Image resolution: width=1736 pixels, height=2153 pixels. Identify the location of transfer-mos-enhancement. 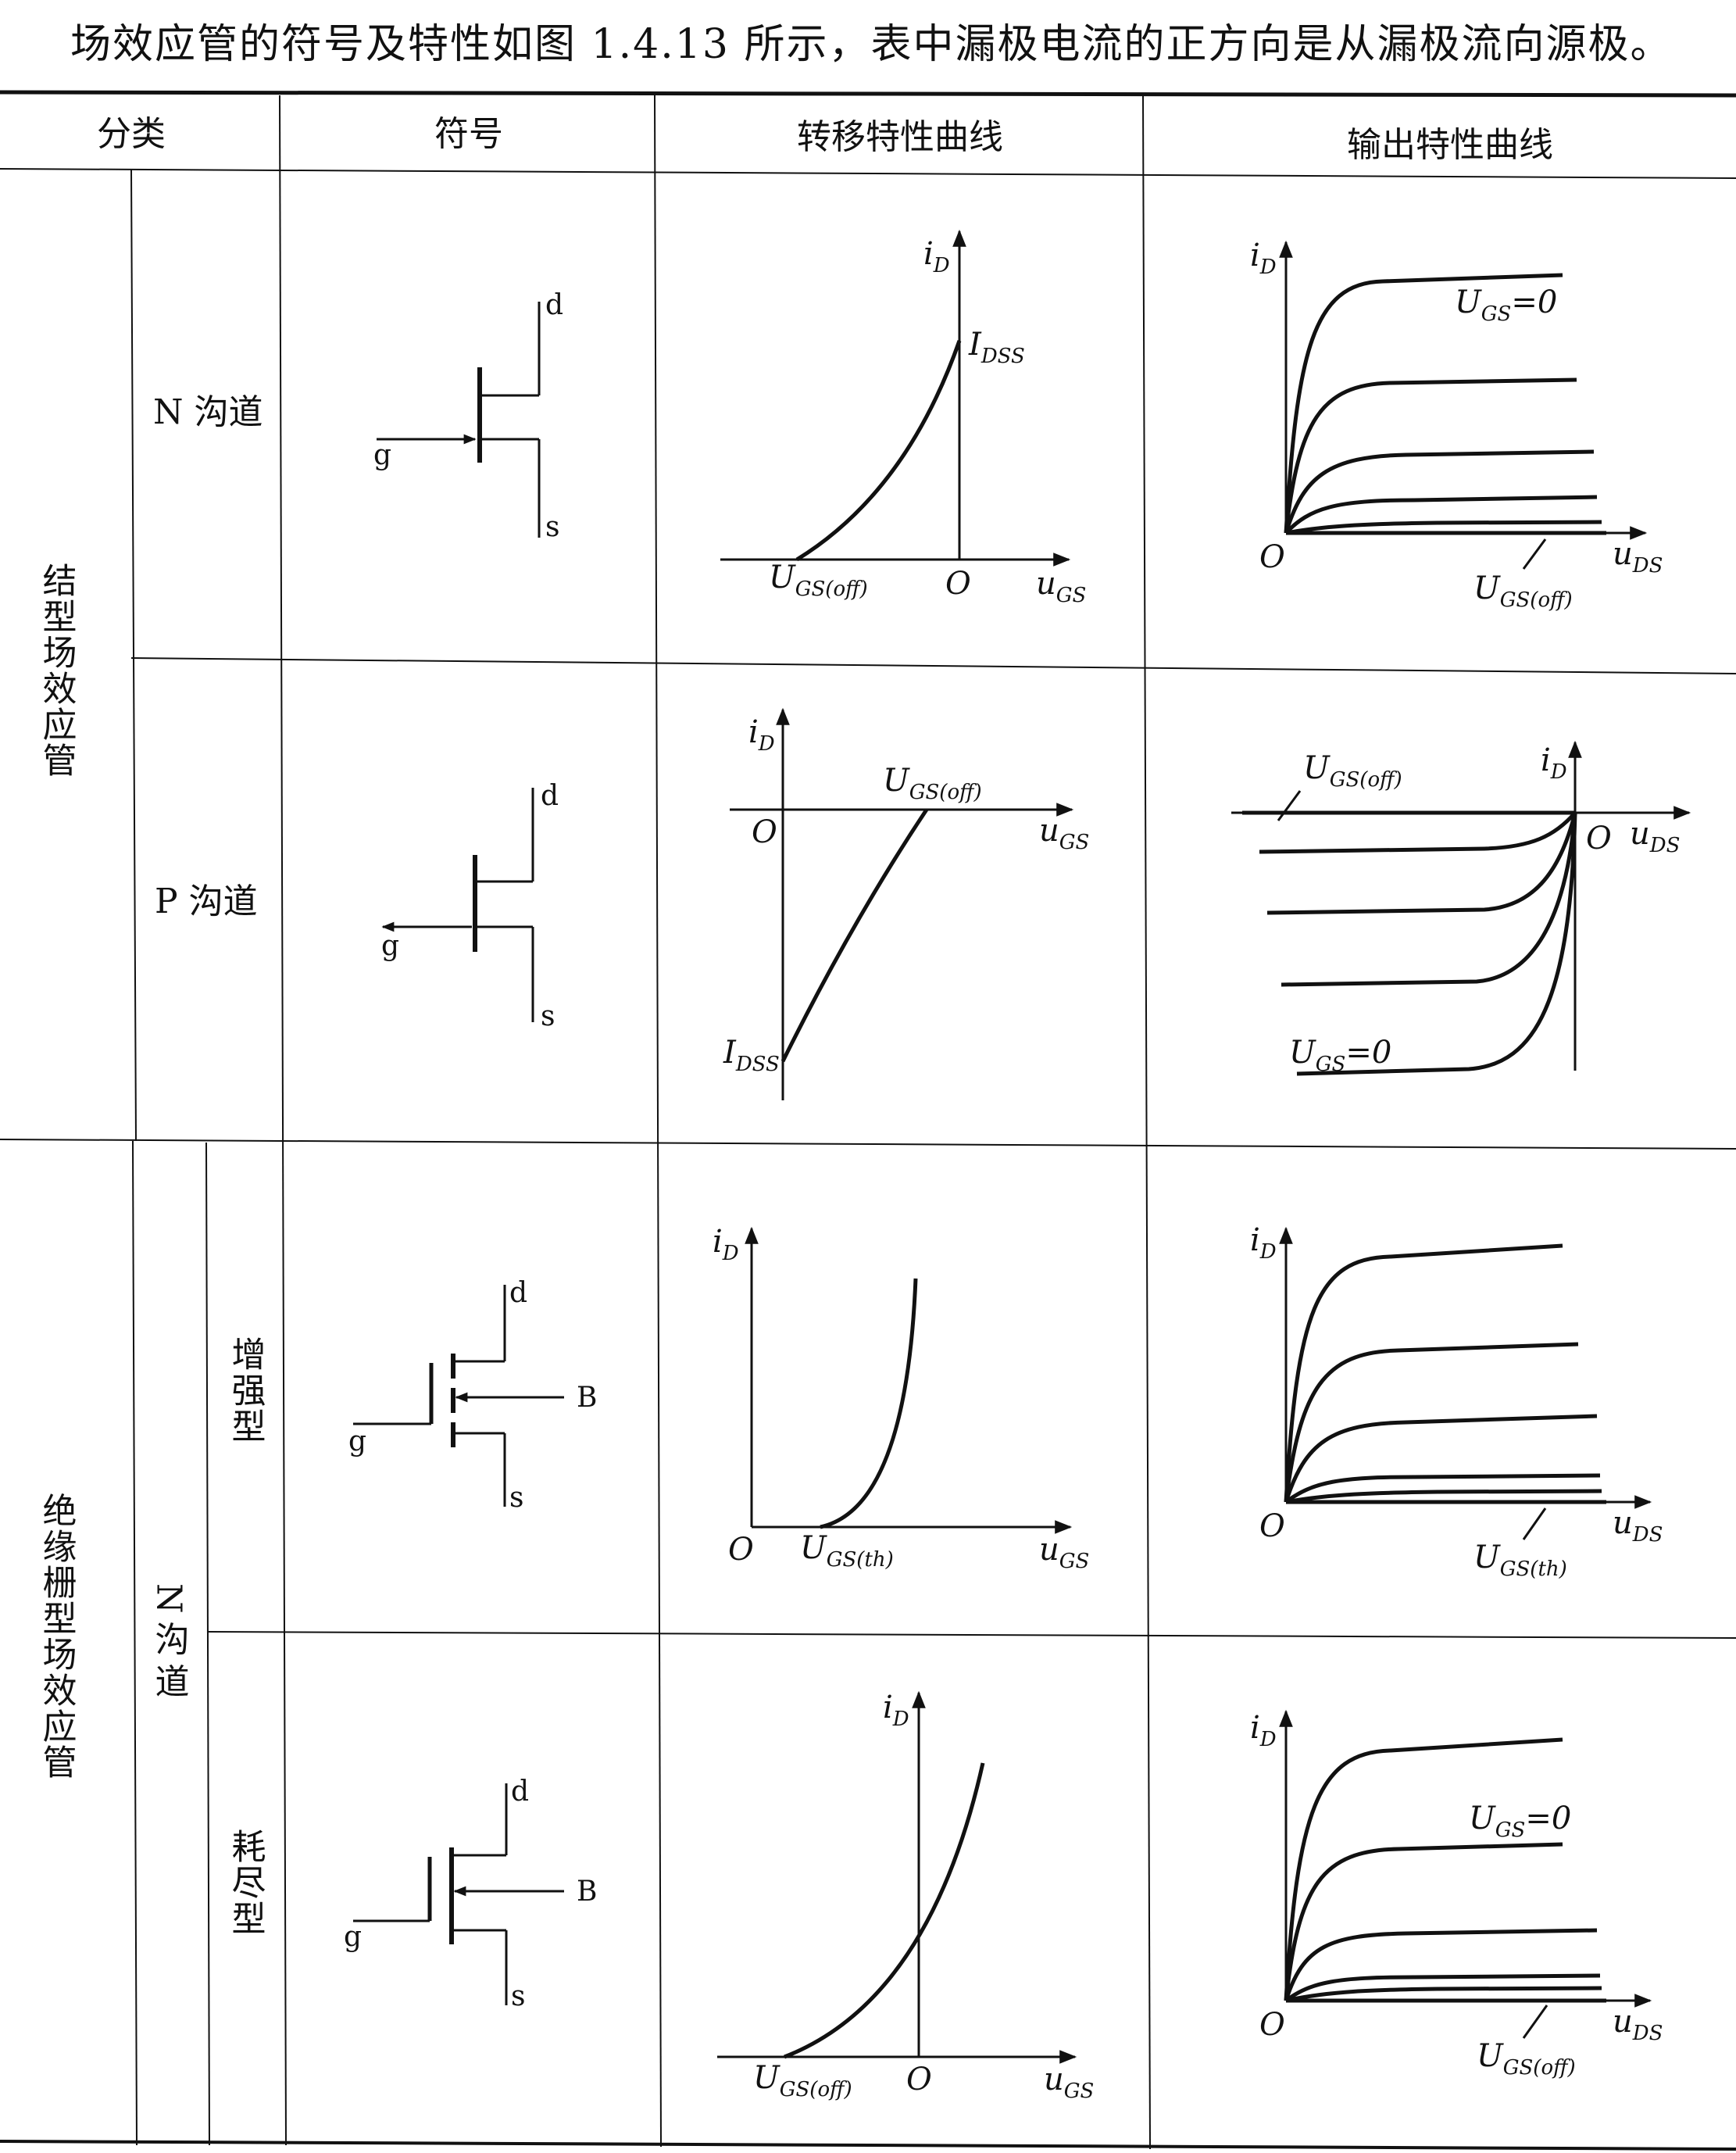
(909, 1380).